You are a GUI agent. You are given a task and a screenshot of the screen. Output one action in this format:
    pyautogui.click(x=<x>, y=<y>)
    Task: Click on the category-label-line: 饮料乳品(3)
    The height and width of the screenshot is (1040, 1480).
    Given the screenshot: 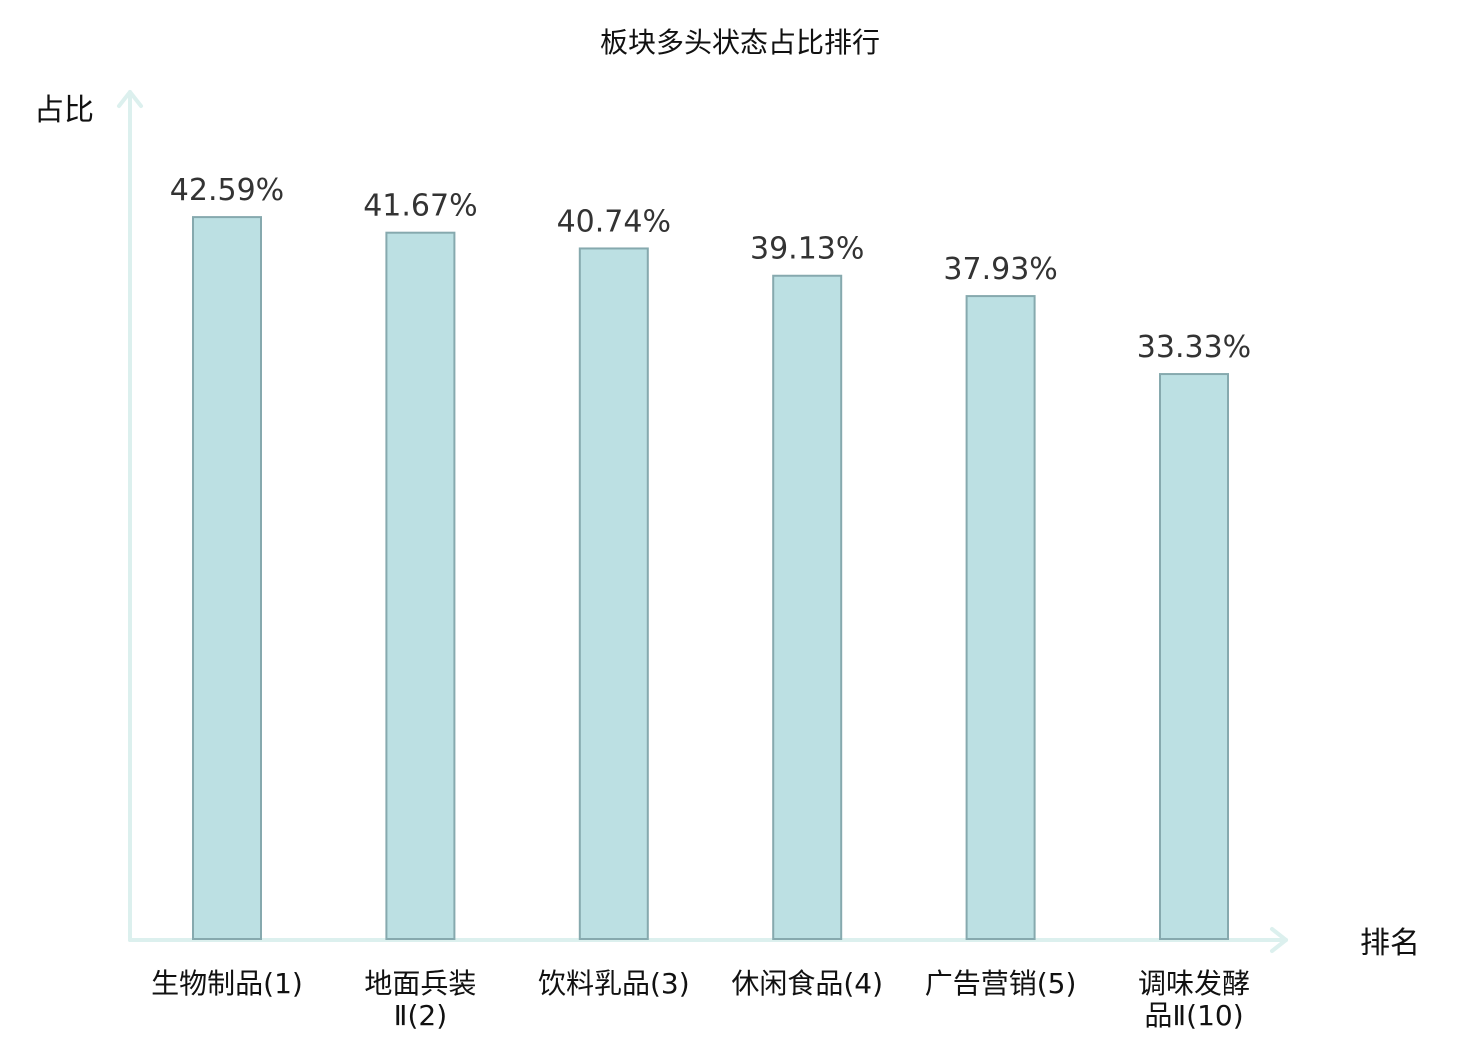 What is the action you would take?
    pyautogui.click(x=614, y=983)
    